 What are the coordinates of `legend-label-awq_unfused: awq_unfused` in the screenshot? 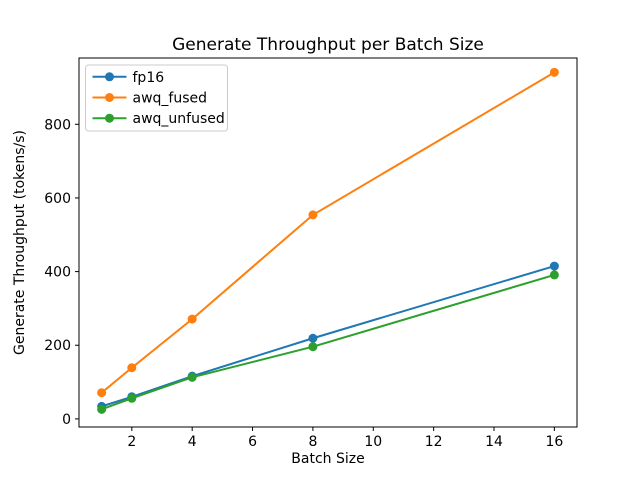 It's located at (179, 119).